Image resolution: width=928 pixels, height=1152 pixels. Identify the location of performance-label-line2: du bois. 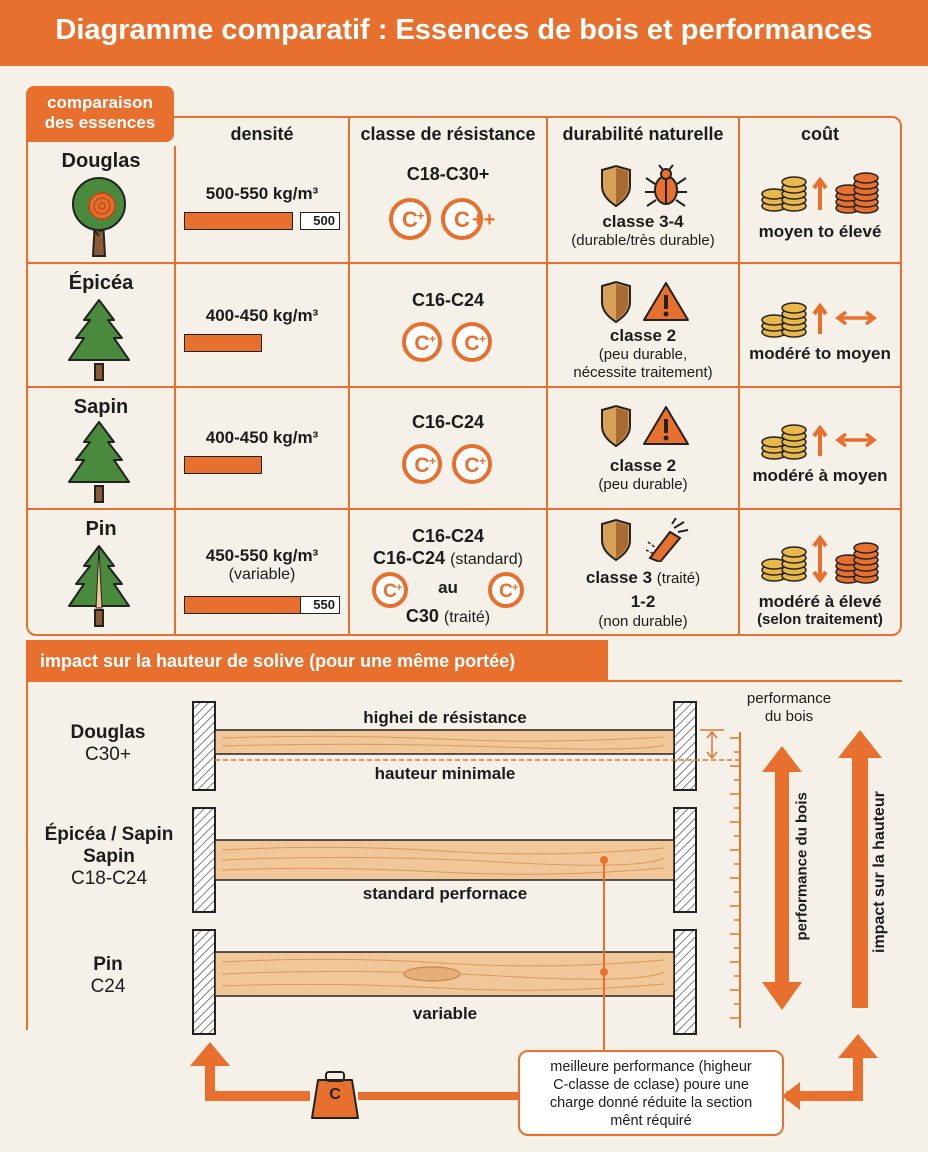
(789, 716).